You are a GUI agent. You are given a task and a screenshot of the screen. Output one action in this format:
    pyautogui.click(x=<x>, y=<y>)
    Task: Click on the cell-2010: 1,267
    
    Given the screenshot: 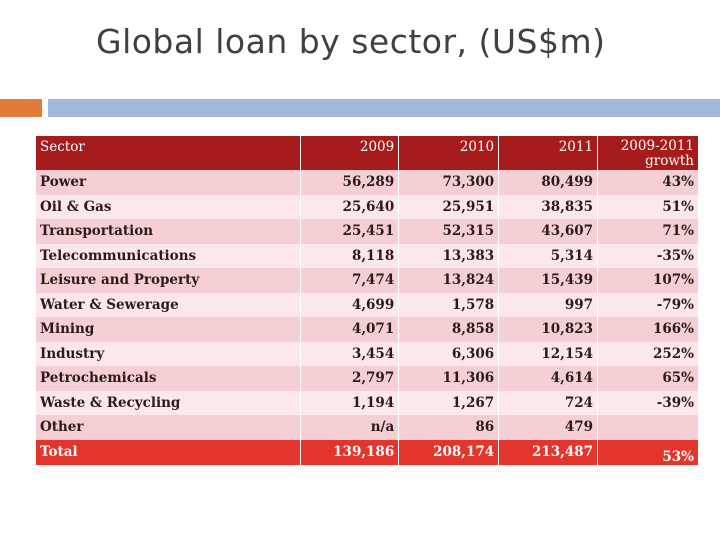 What is the action you would take?
    pyautogui.click(x=449, y=402)
    